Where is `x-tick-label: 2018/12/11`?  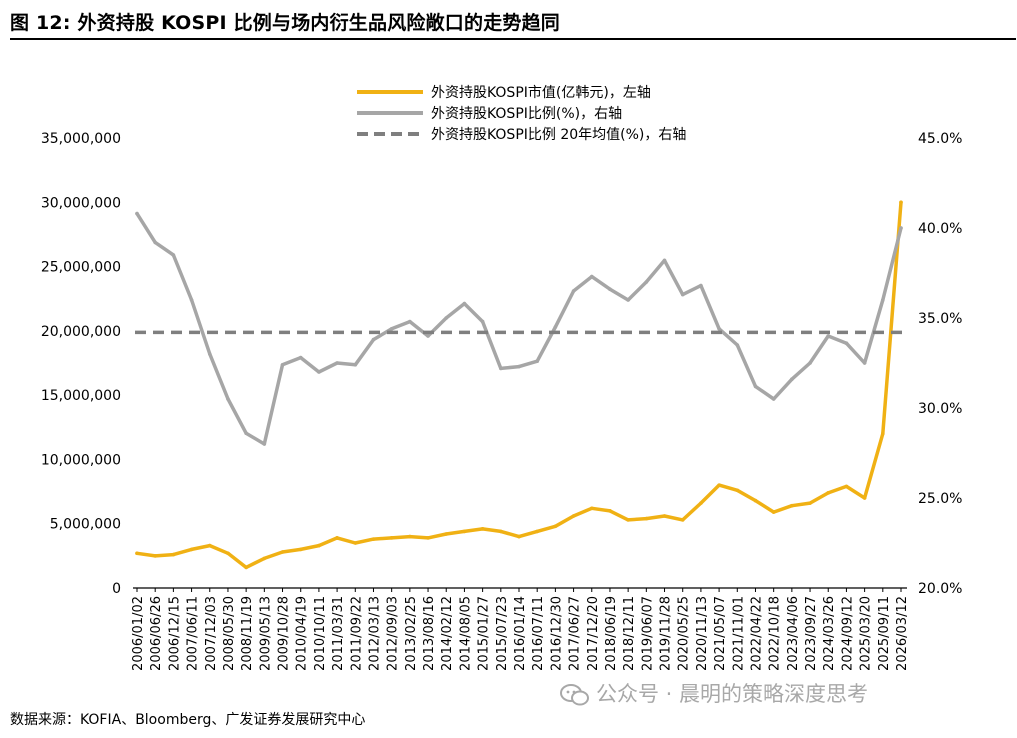 x-tick-label: 2018/12/11 is located at coordinates (629, 633).